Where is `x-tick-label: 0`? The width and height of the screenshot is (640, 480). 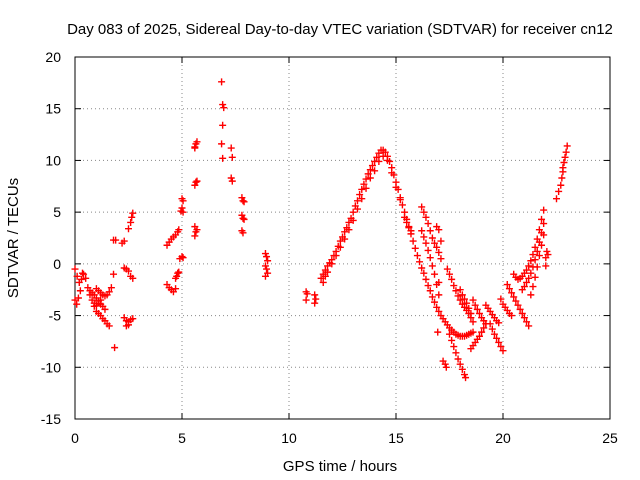
x-tick-label: 0 is located at coordinates (75, 438).